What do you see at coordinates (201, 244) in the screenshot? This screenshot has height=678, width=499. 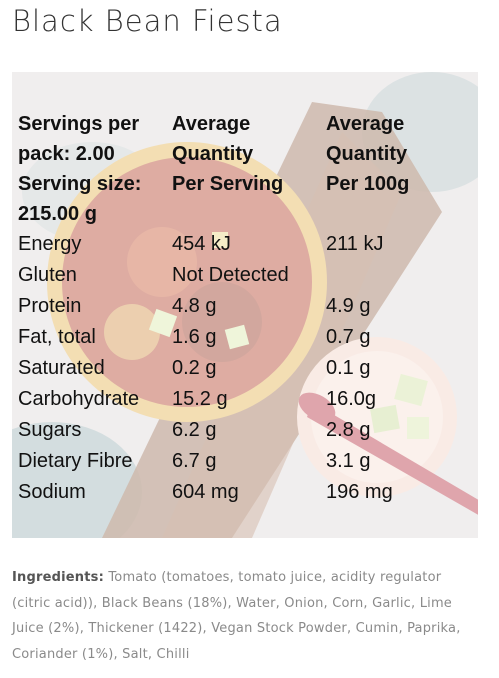 I see `per-serving-value: 454 kJ` at bounding box center [201, 244].